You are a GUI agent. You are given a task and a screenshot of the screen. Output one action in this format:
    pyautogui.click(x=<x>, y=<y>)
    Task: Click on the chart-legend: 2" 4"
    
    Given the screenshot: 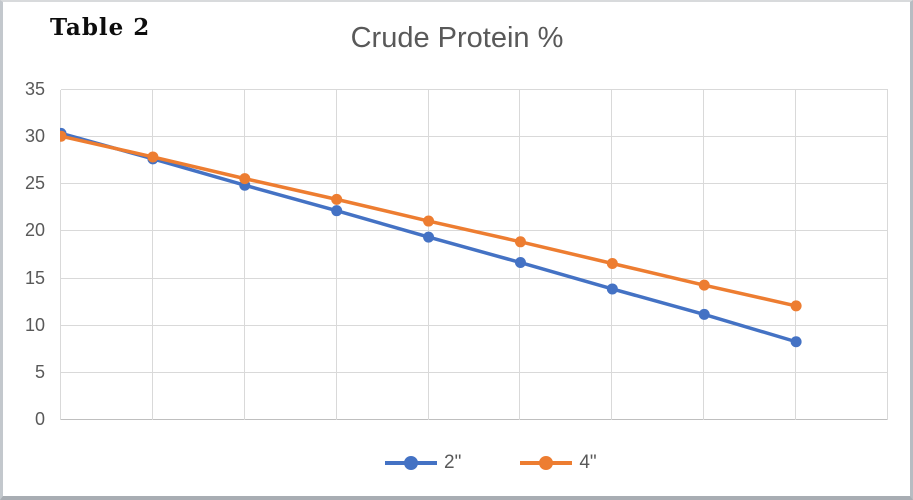 What is the action you would take?
    pyautogui.click(x=490, y=463)
    